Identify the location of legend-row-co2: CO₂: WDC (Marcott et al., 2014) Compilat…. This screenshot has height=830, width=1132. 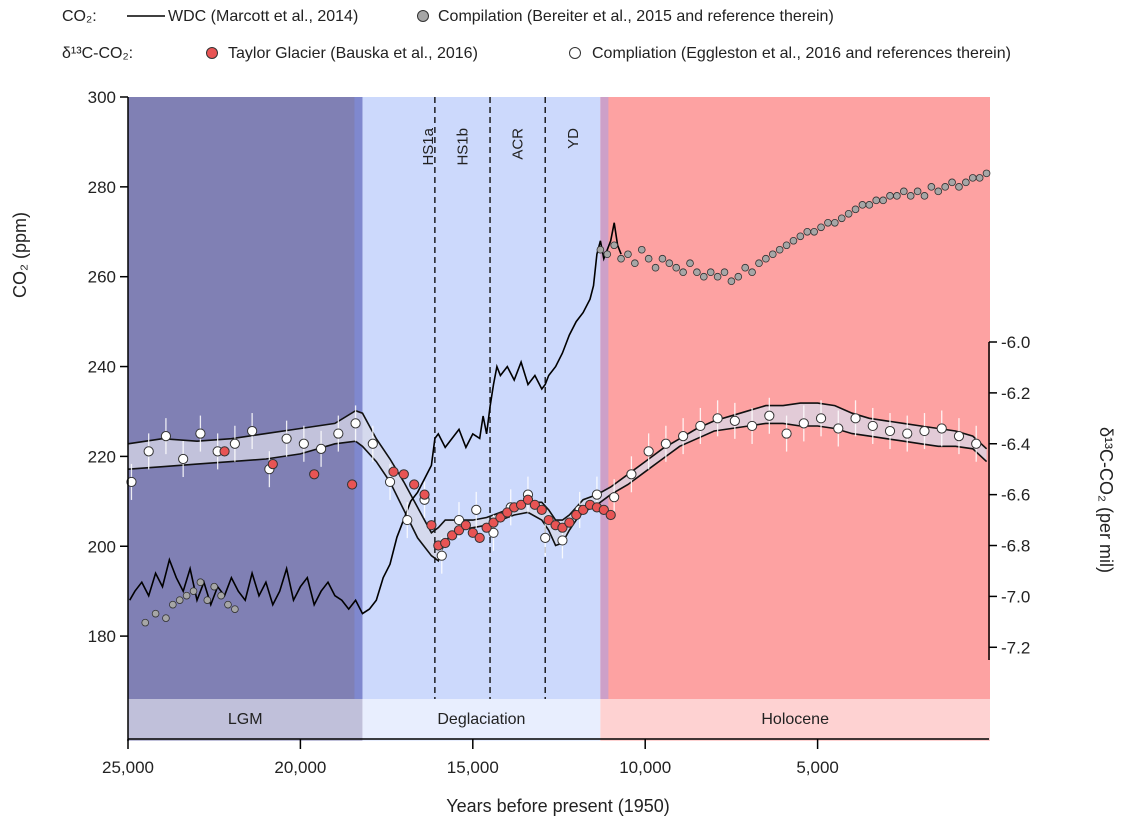
(448, 16).